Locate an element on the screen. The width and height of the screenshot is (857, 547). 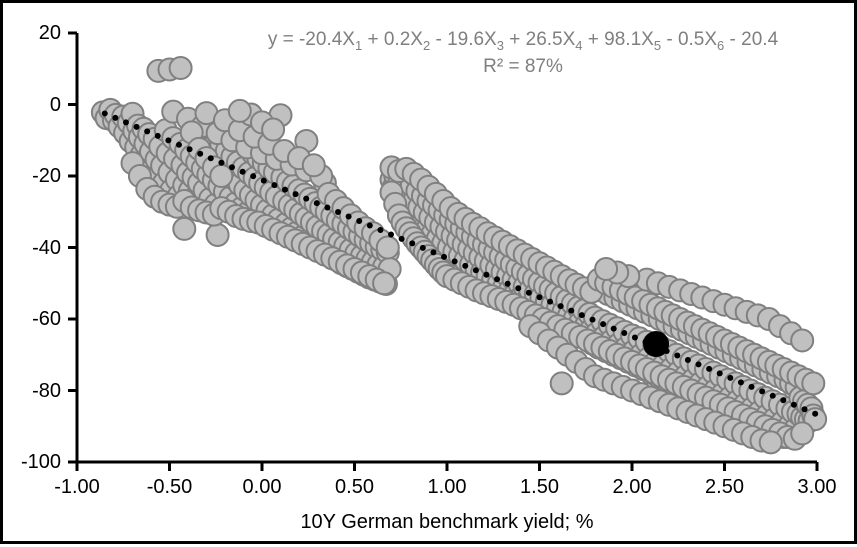
x-tick-label: -1.00 is located at coordinates (77, 487).